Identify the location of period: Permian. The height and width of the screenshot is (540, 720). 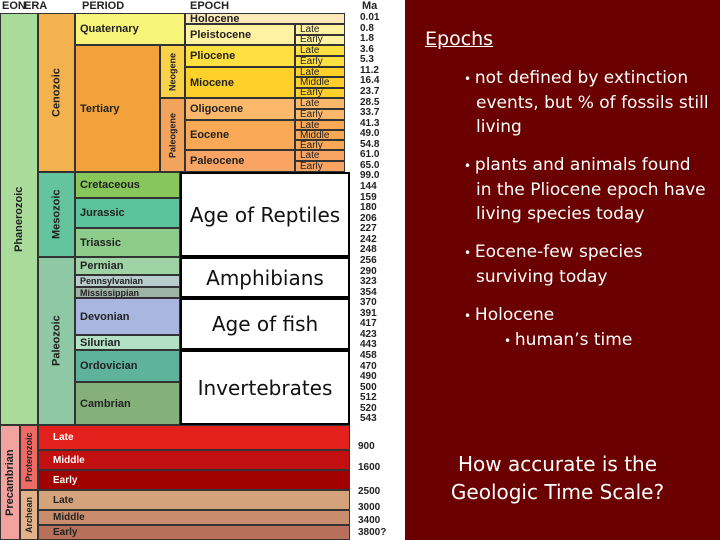
(127, 266).